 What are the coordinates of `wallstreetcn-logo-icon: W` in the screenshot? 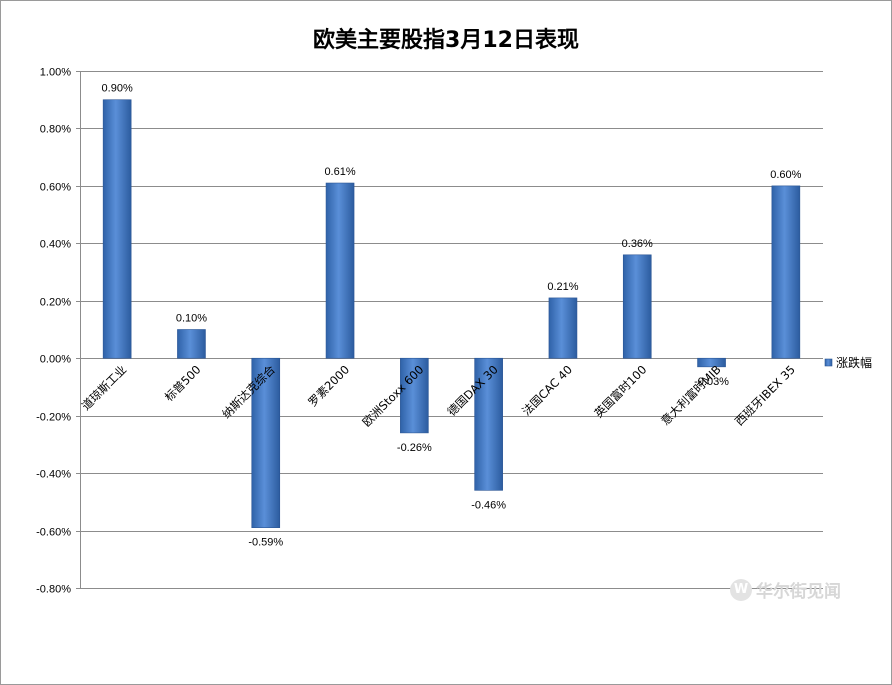 It's located at (741, 589).